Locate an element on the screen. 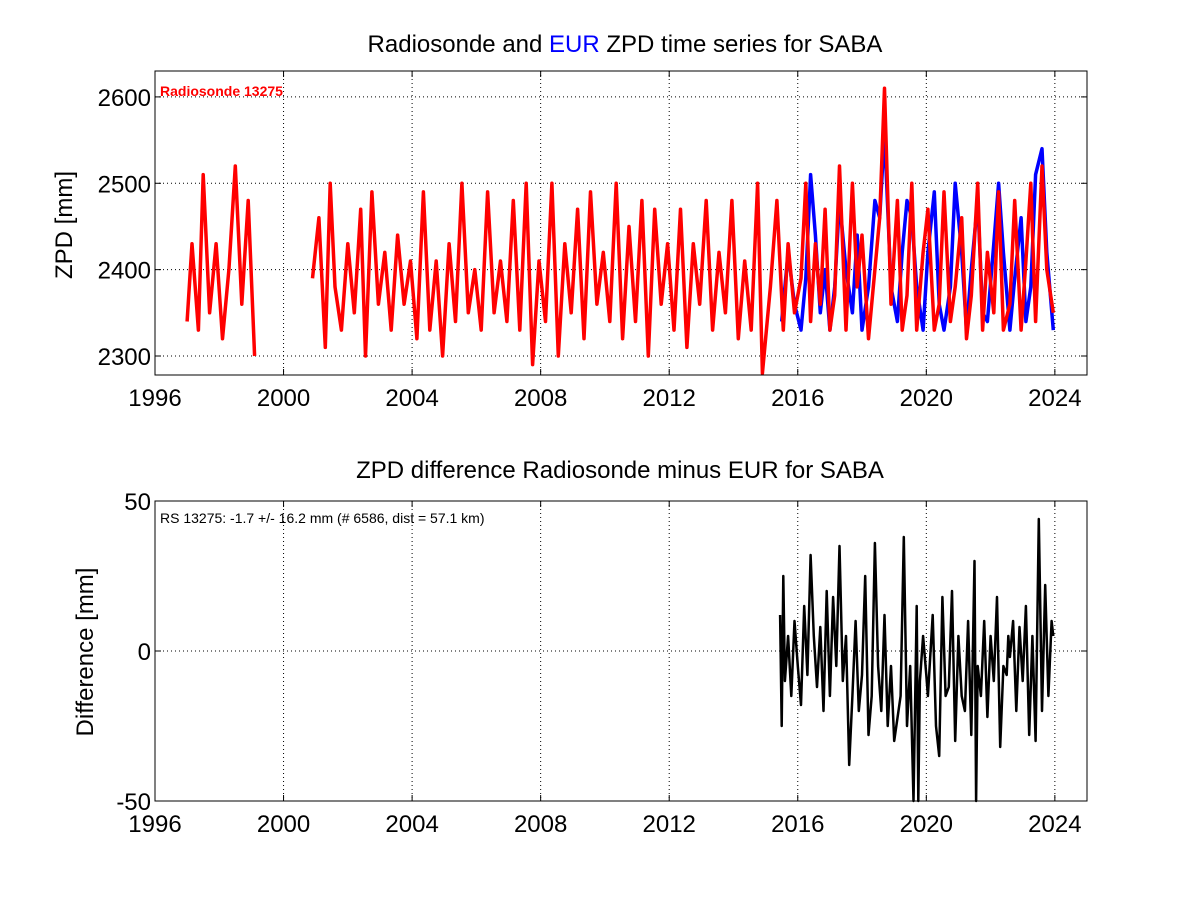 Image resolution: width=1201 pixels, height=901 pixels. annotation-radiosonde: Radiosonde 13275 is located at coordinates (221, 91).